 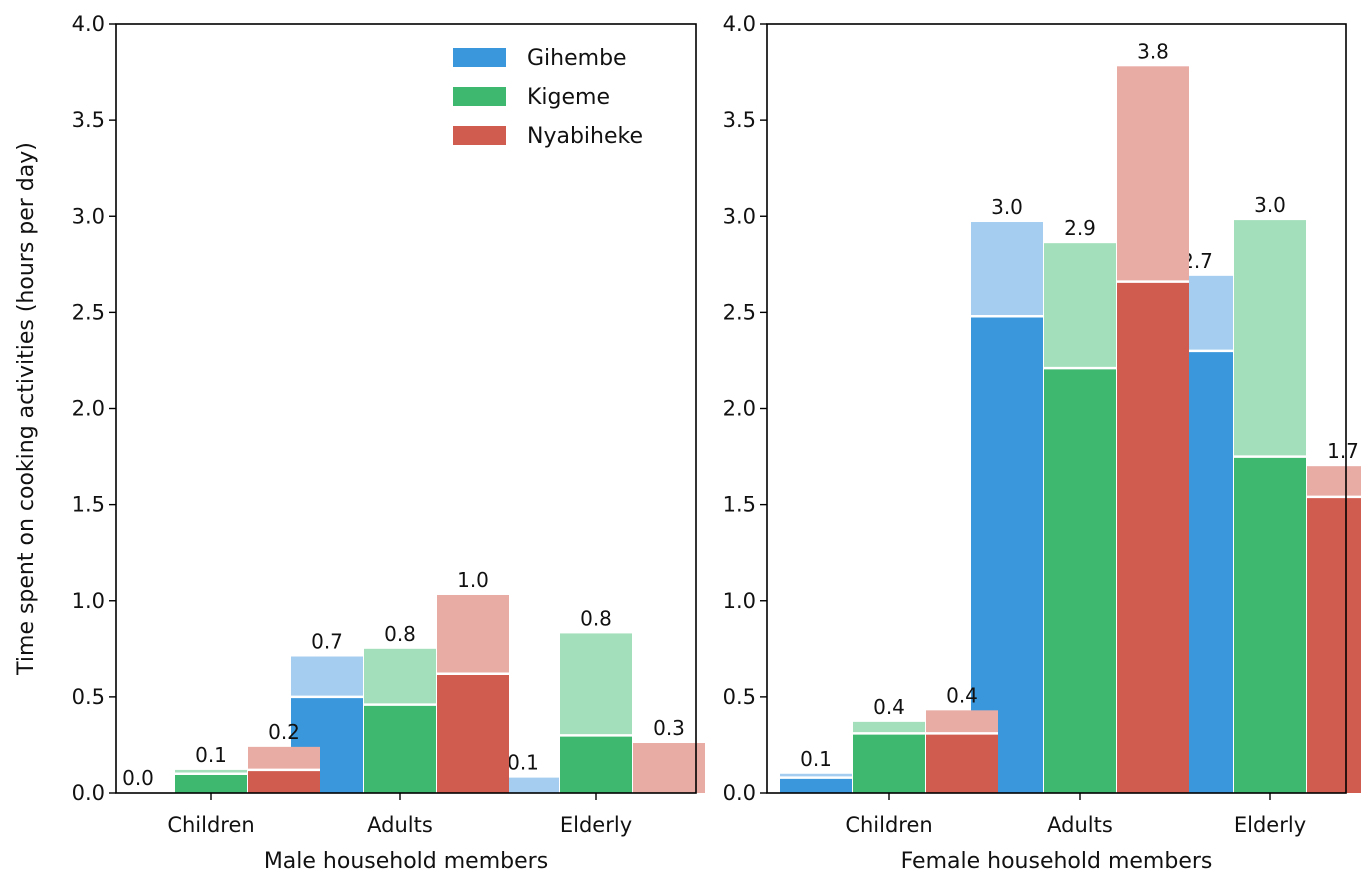 What do you see at coordinates (816, 775) in the screenshot?
I see `bar-gihembe-children-top` at bounding box center [816, 775].